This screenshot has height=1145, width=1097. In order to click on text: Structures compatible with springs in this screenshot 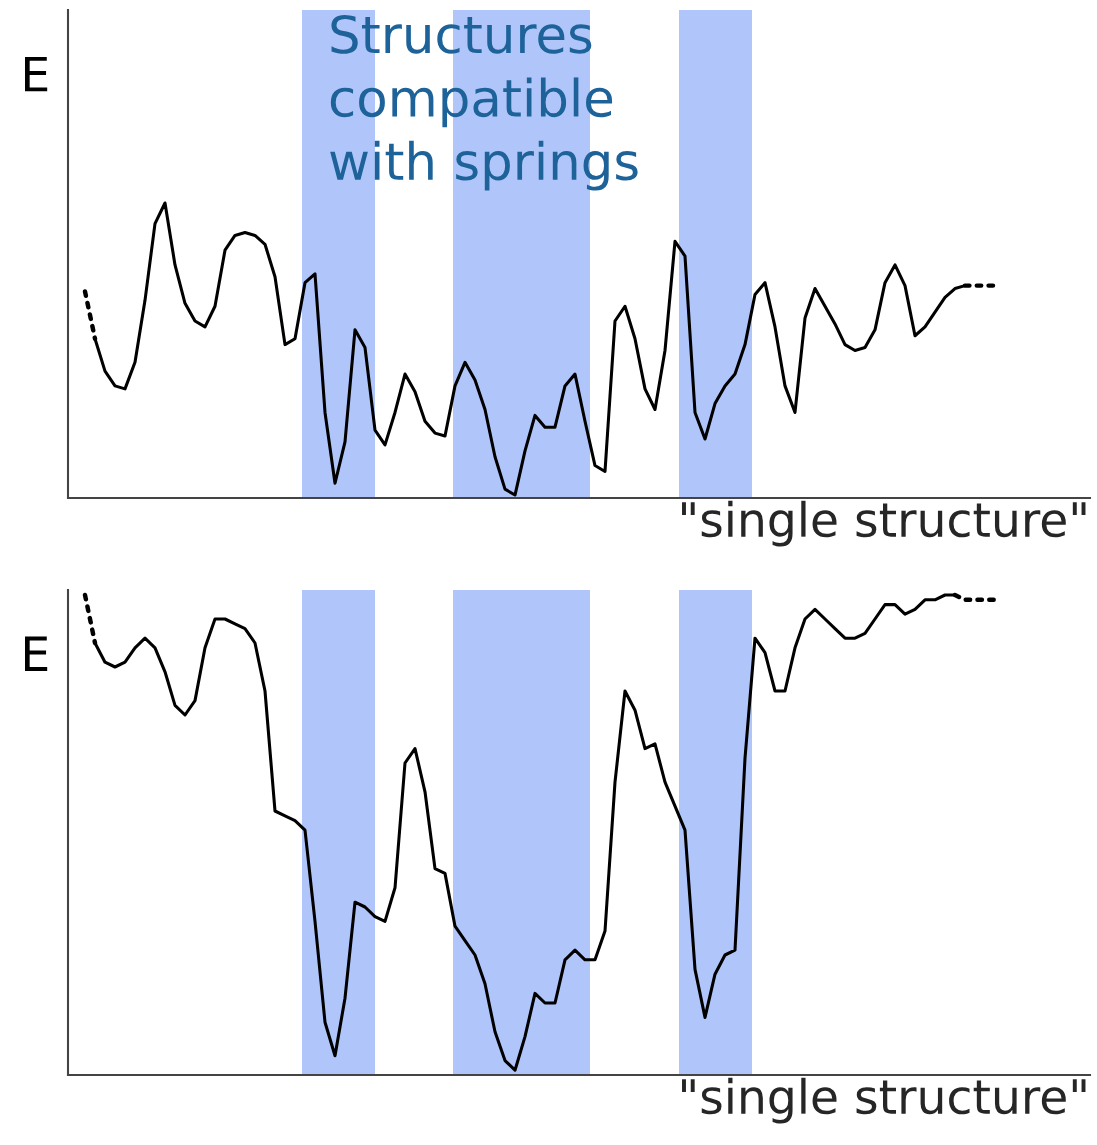, I will do `click(484, 102)`.